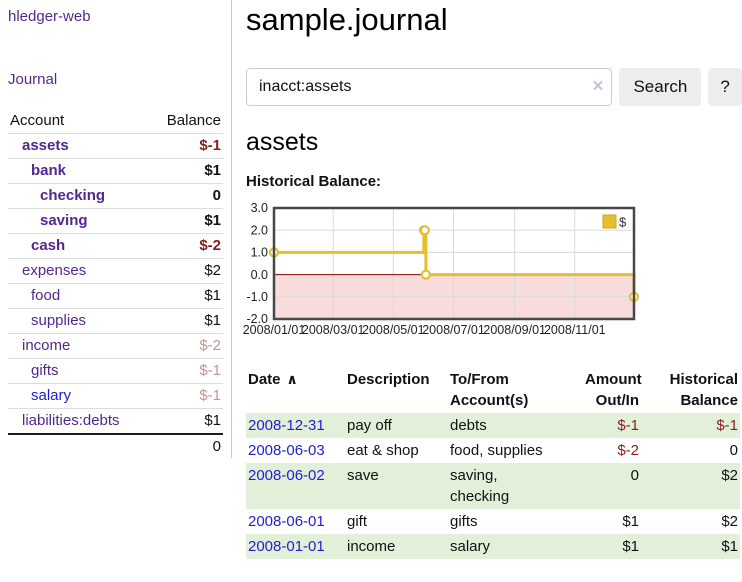 The height and width of the screenshot is (582, 742). I want to click on account-row: bank $1, so click(115, 171).